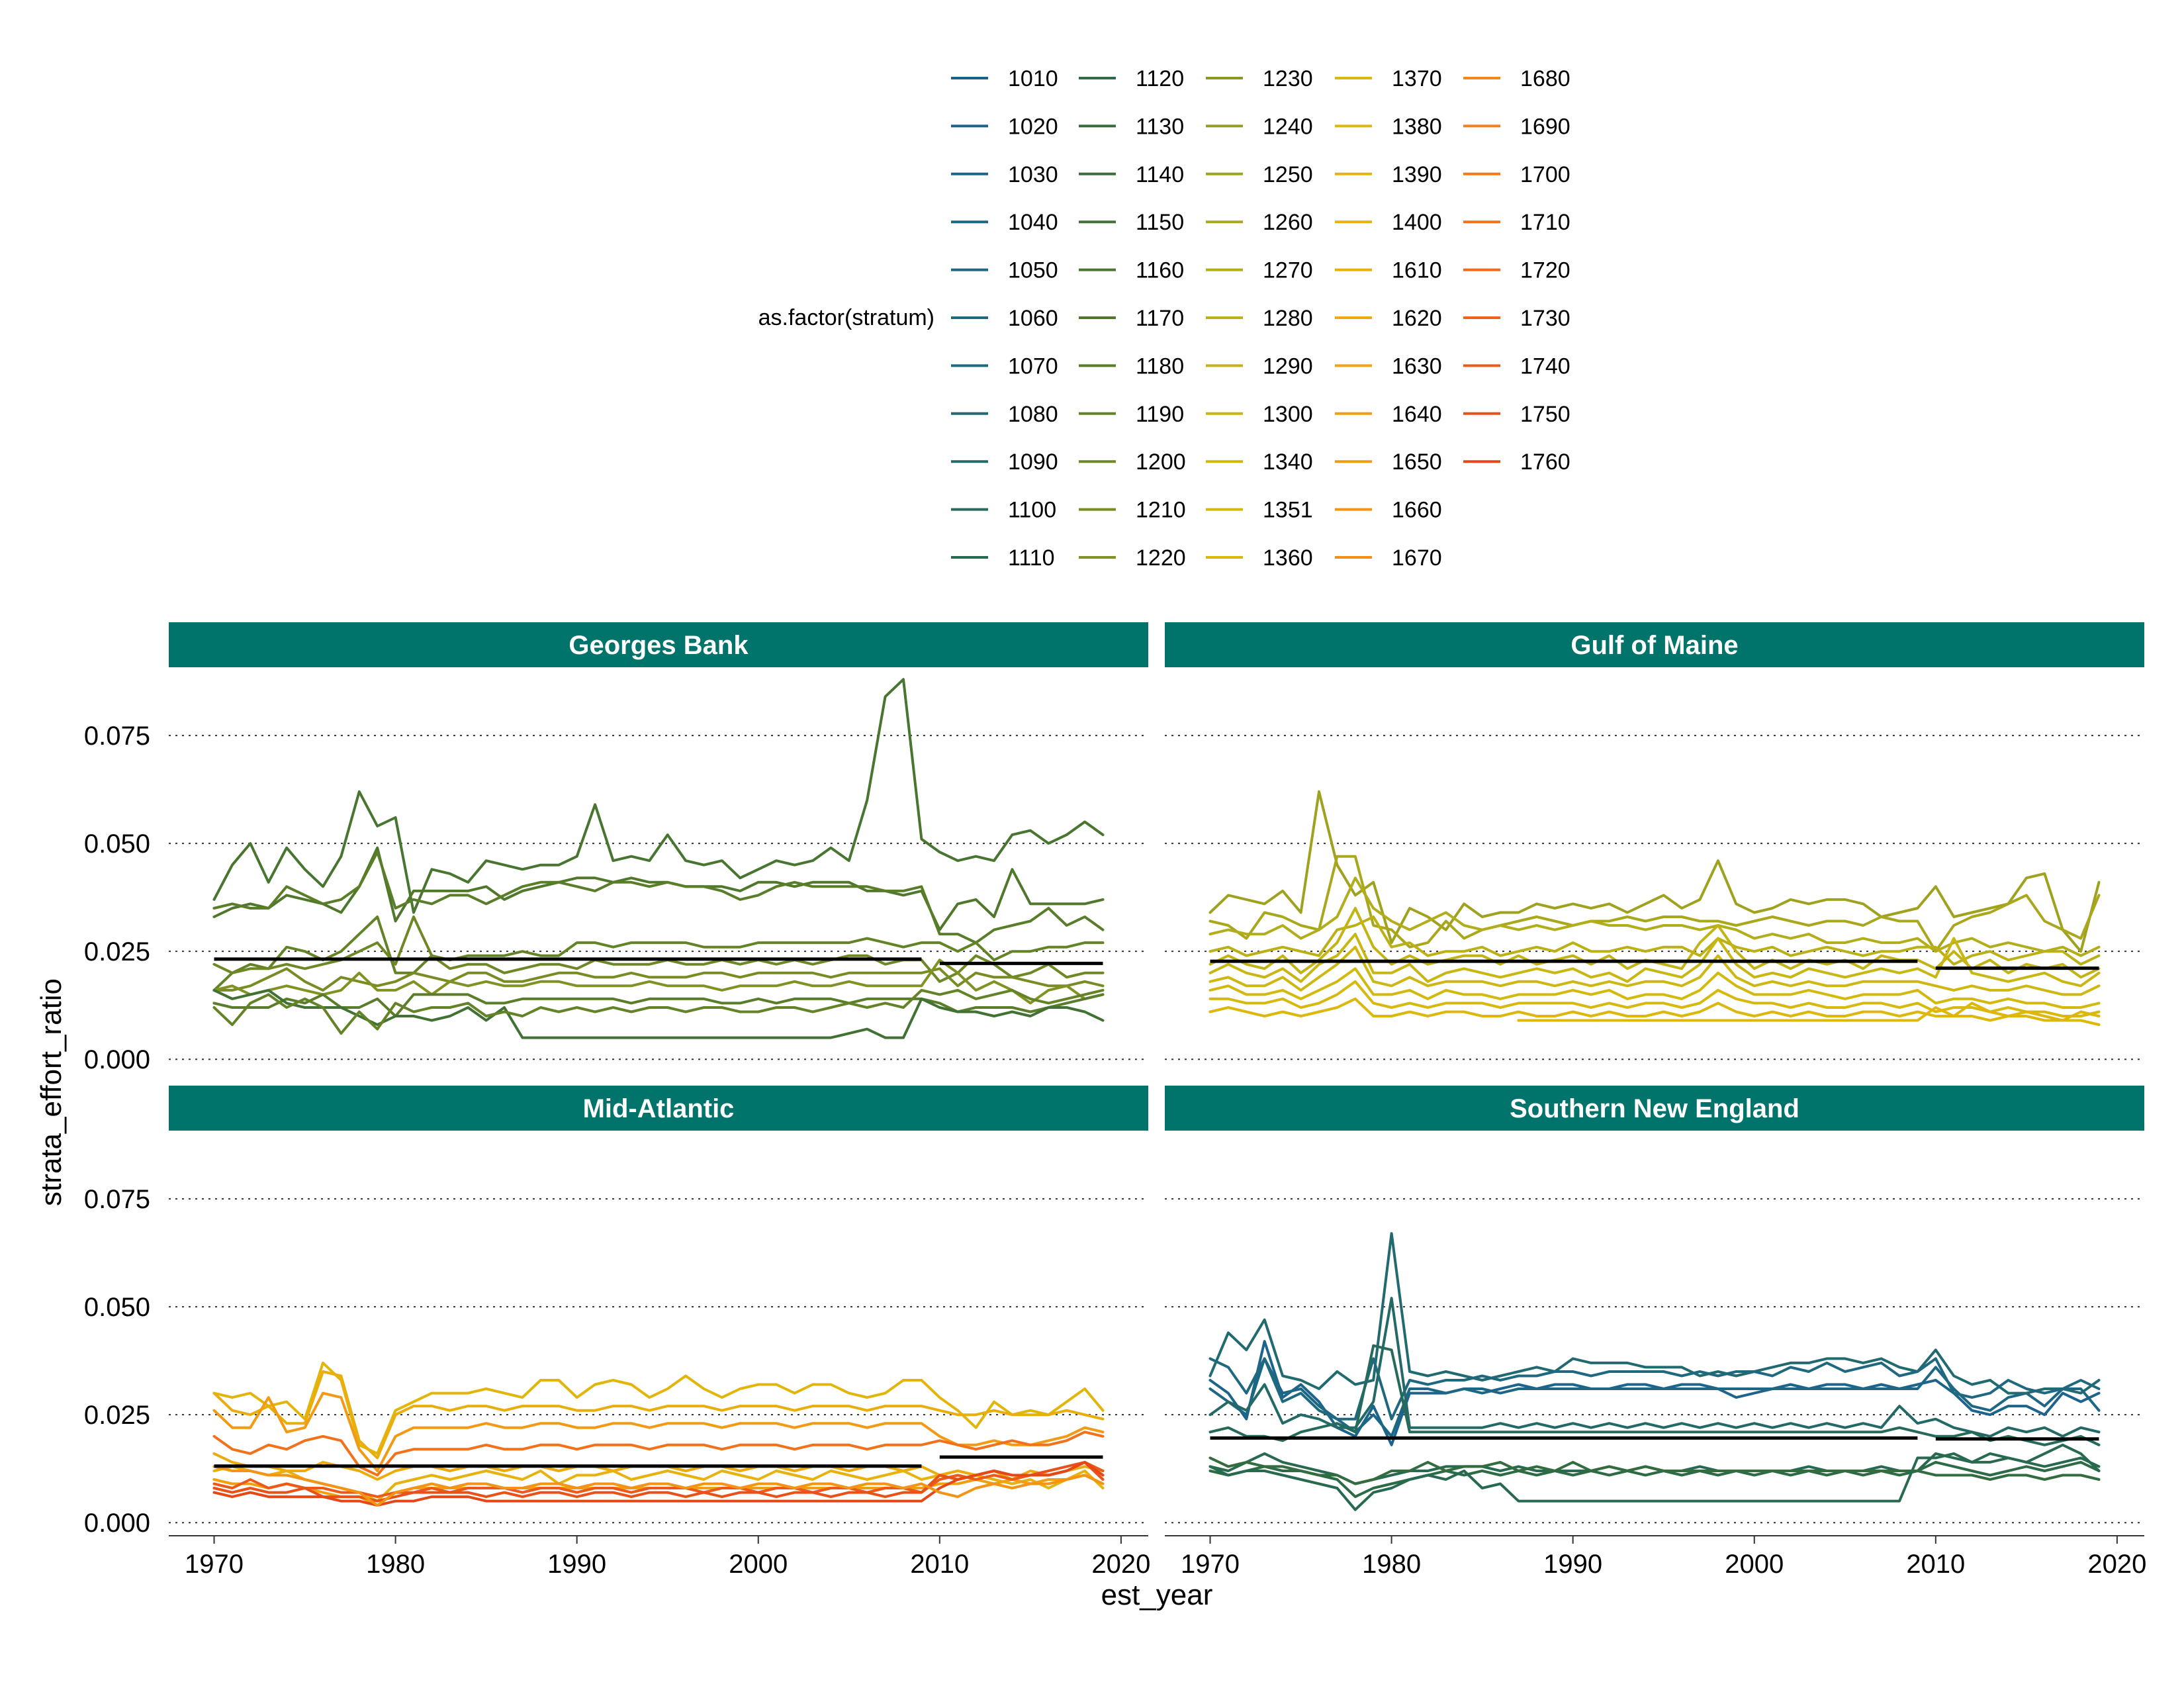 This screenshot has width=2184, height=1688. What do you see at coordinates (1516, 174) in the screenshot?
I see `legend-entry: 1700` at bounding box center [1516, 174].